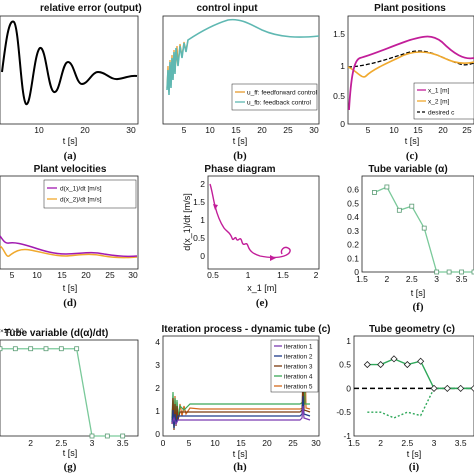 The width and height of the screenshot is (474, 474). Describe the element at coordinates (262, 288) in the screenshot. I see `x-axis-label: x_1 [m]` at that location.